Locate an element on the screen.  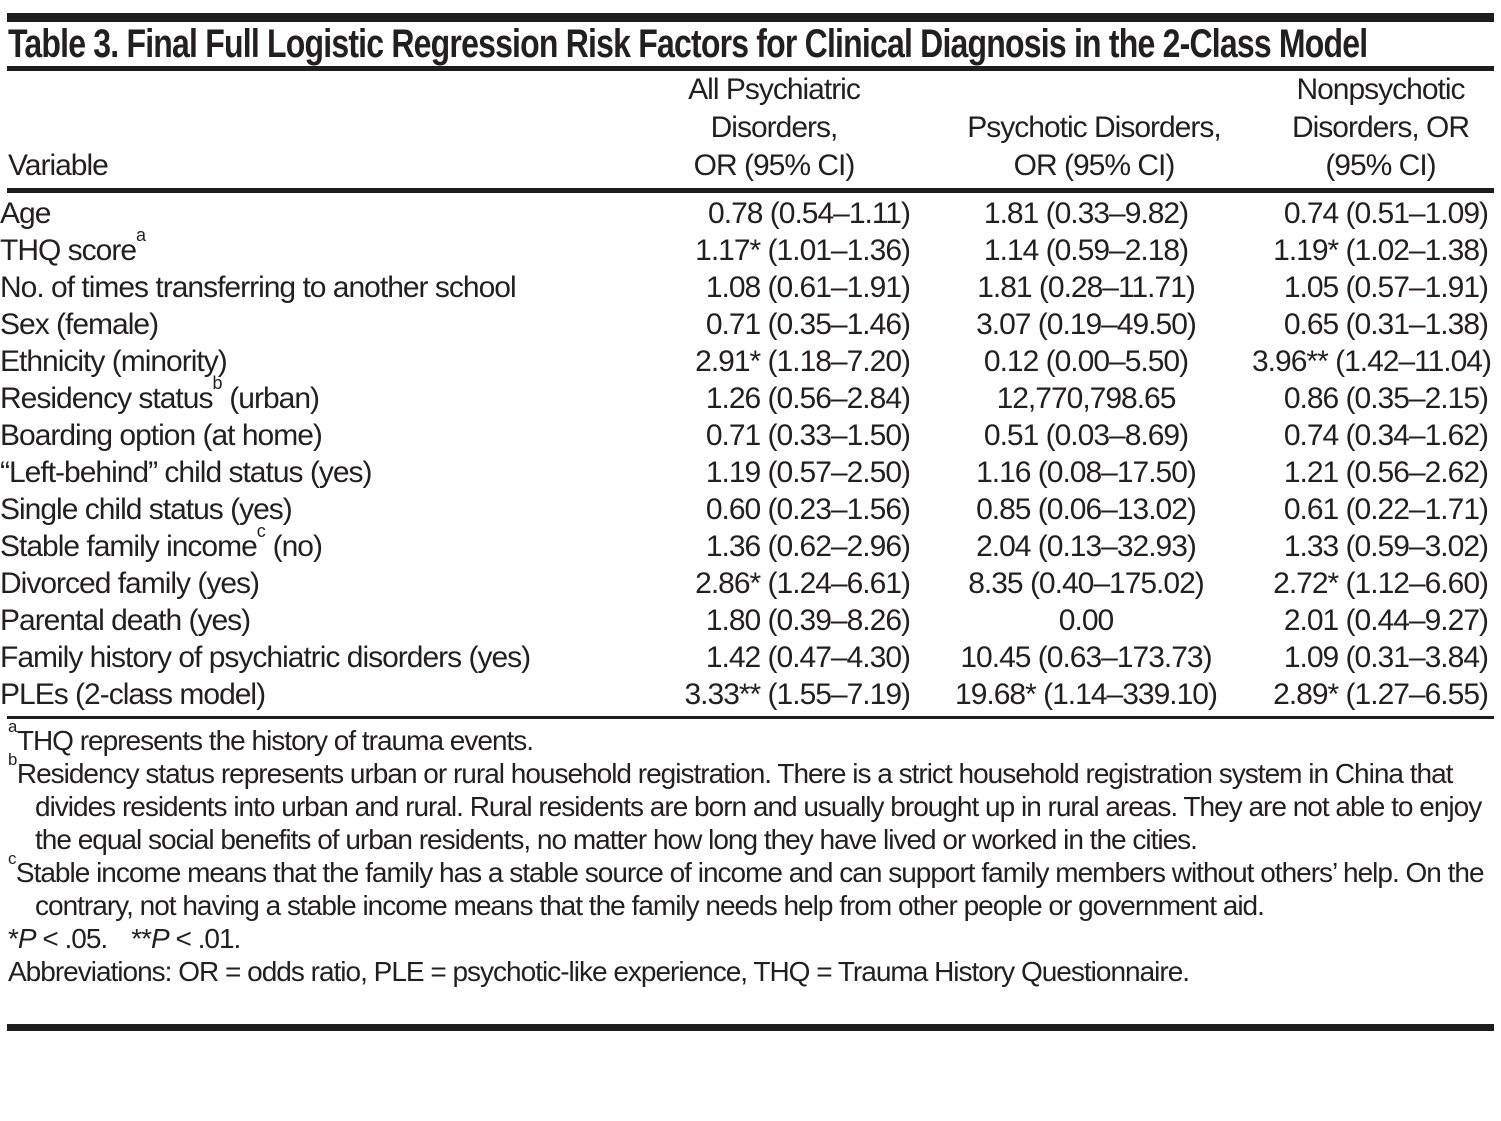
cell-psychotic: 0.12 (0.00–5.50) is located at coordinates (1086, 361).